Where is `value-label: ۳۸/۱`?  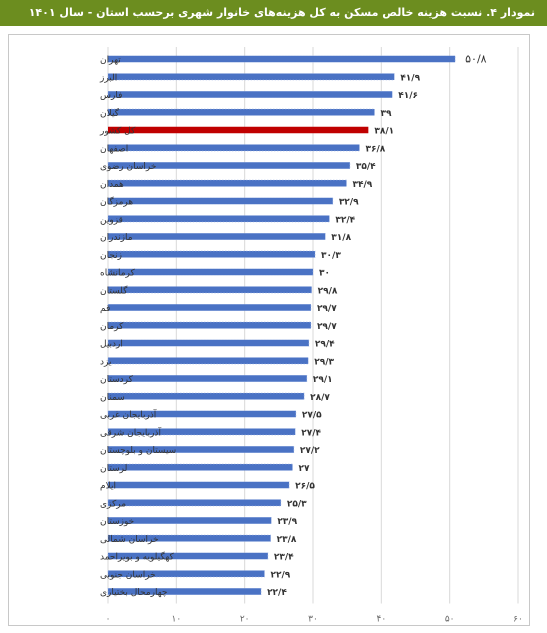
value-label: ۳۸/۱ is located at coordinates (384, 132).